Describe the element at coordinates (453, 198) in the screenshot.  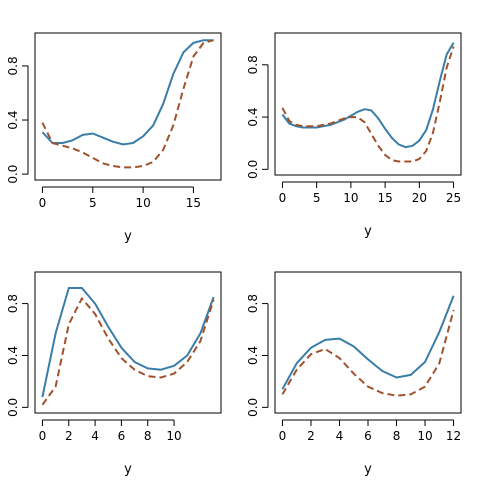
I see `x-tick-label: 25` at that location.